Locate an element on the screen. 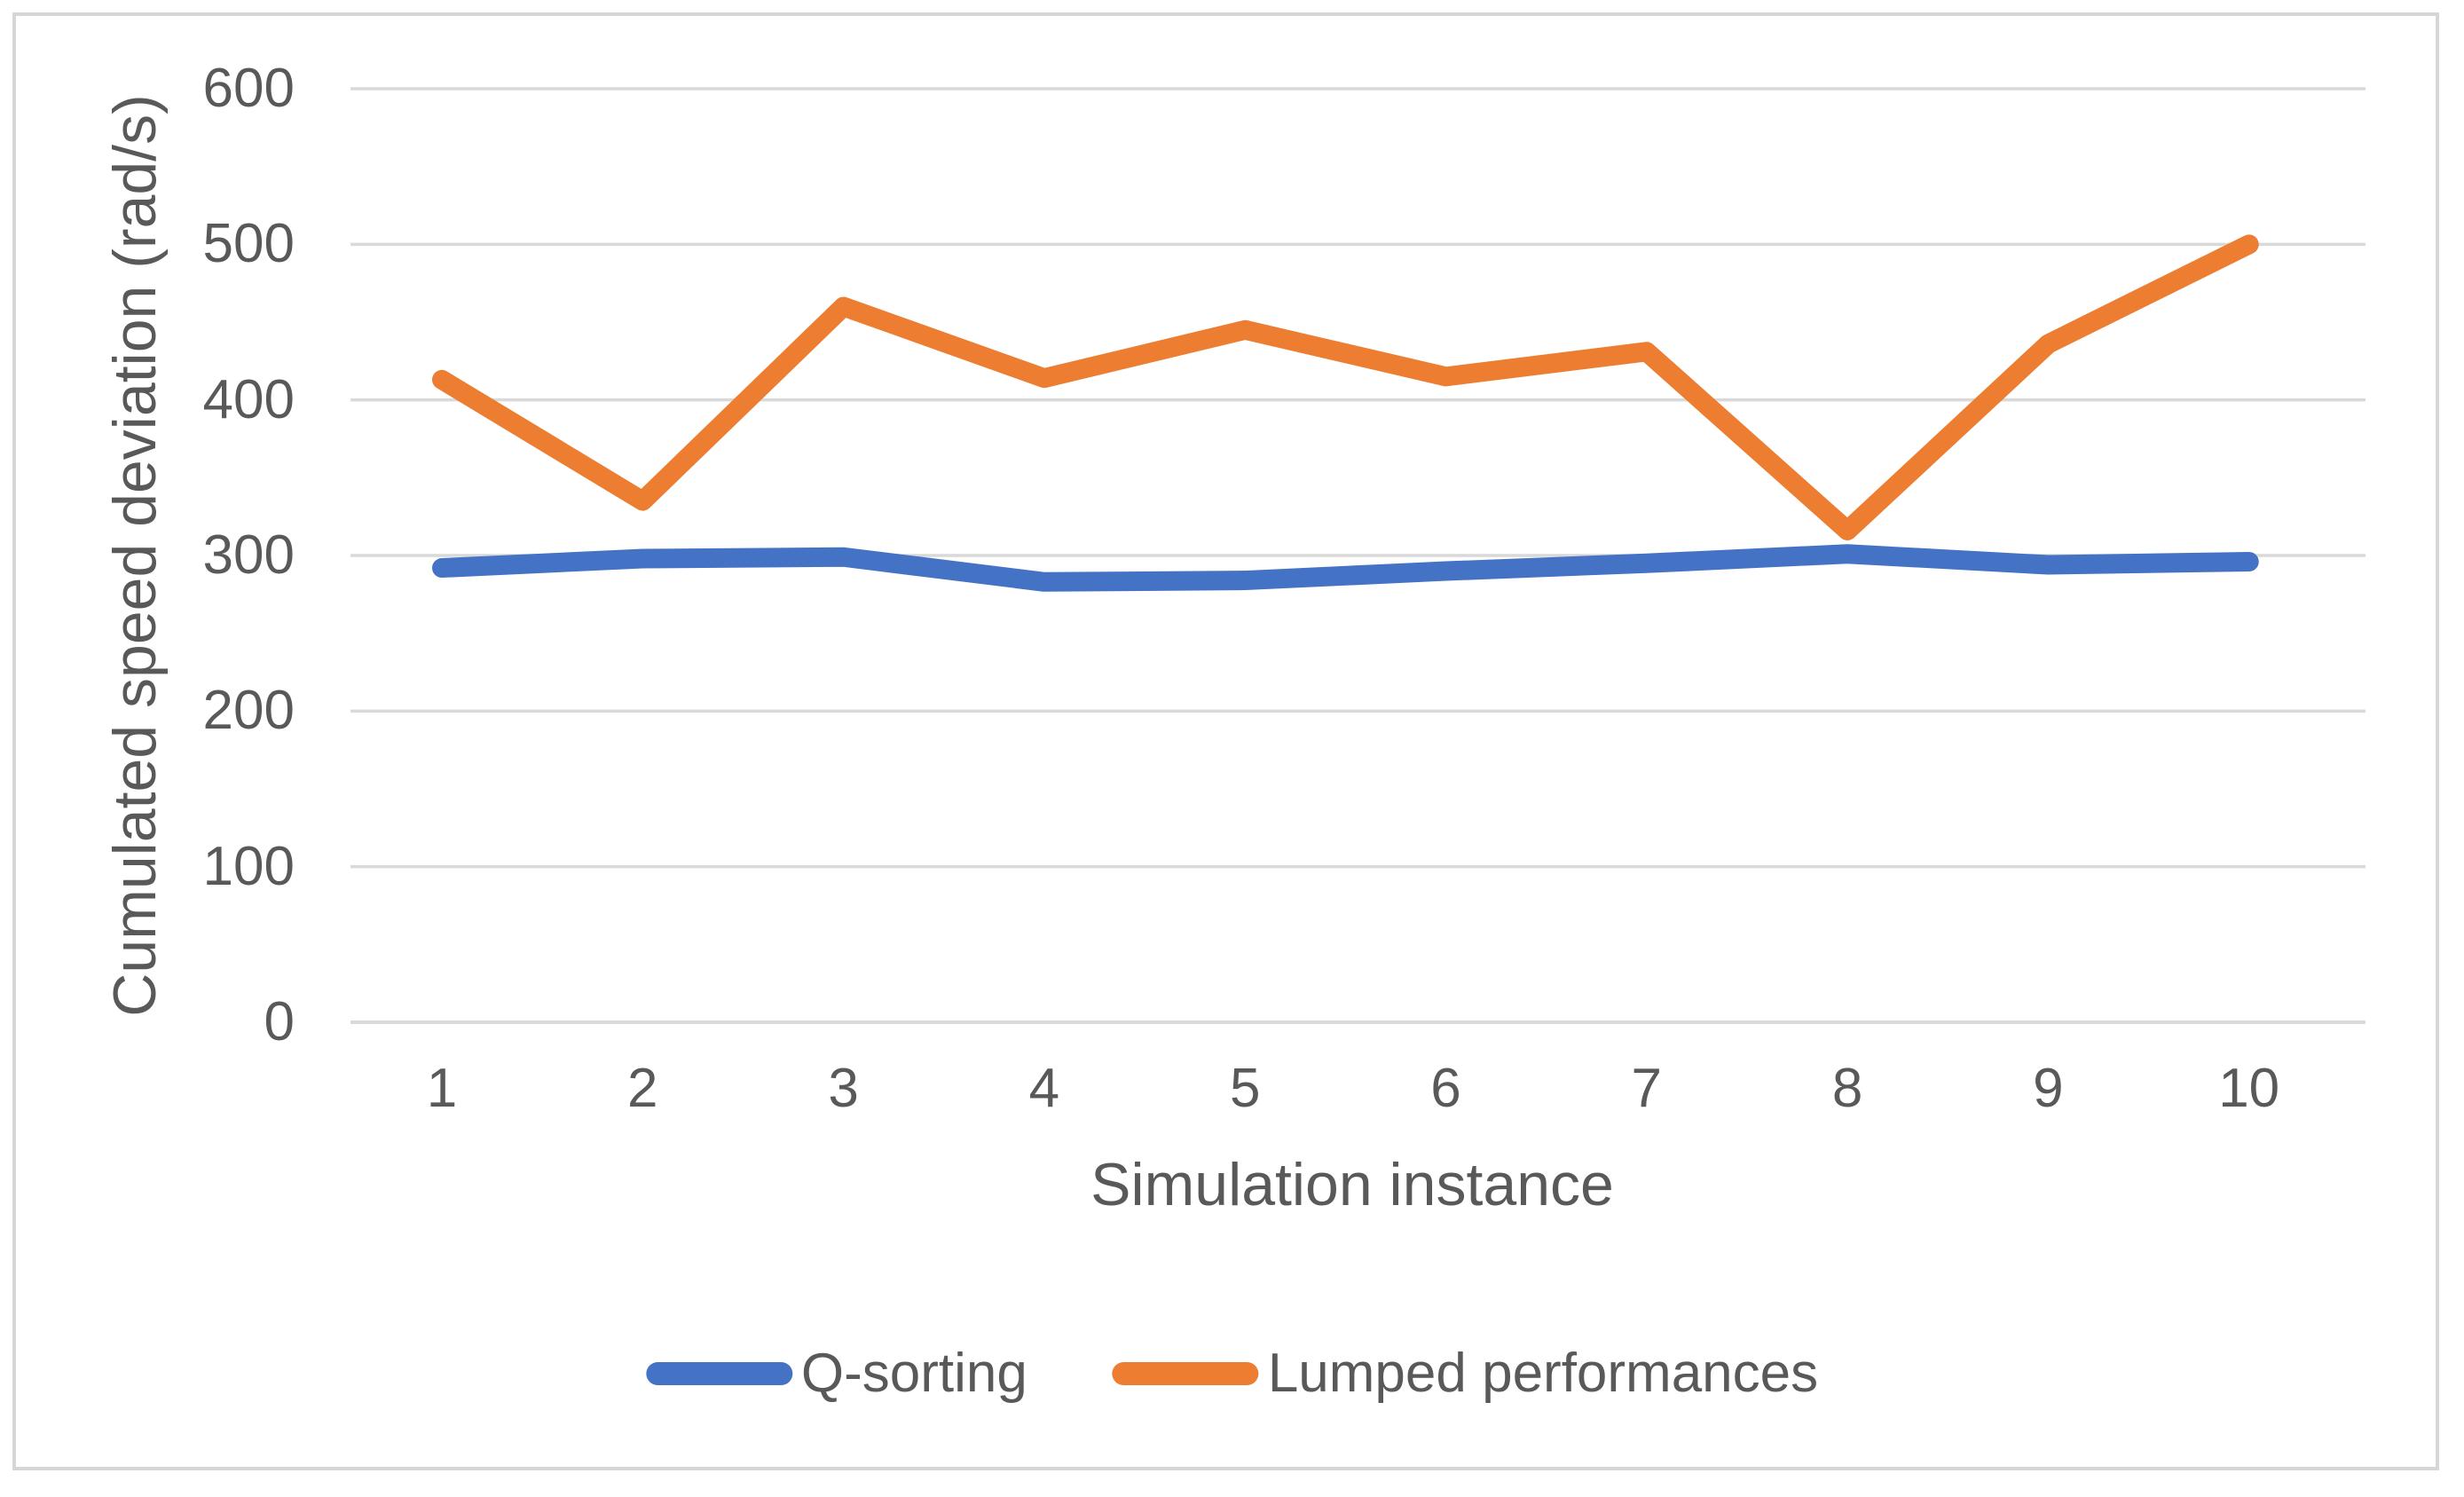  x-tick-label: 5 is located at coordinates (1245, 1088).